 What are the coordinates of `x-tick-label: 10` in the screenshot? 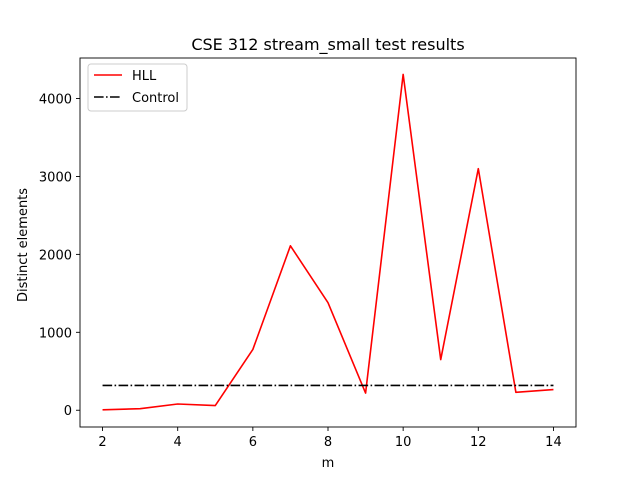 It's located at (403, 442).